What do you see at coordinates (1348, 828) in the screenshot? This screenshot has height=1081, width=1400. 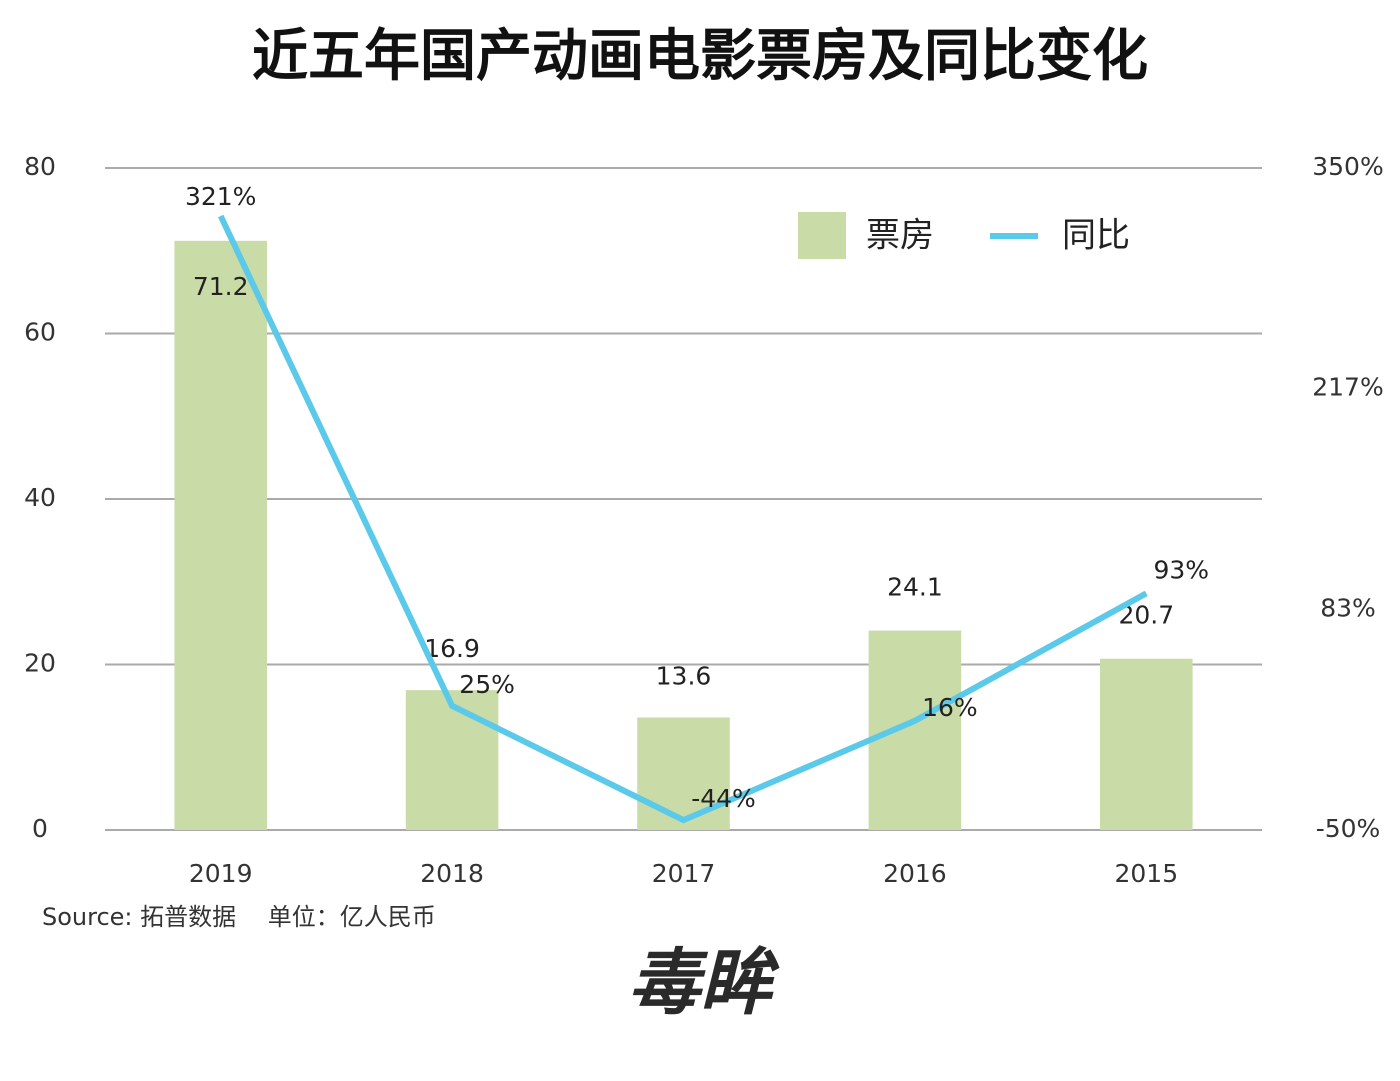 I see `y2-tick-label: -50%` at bounding box center [1348, 828].